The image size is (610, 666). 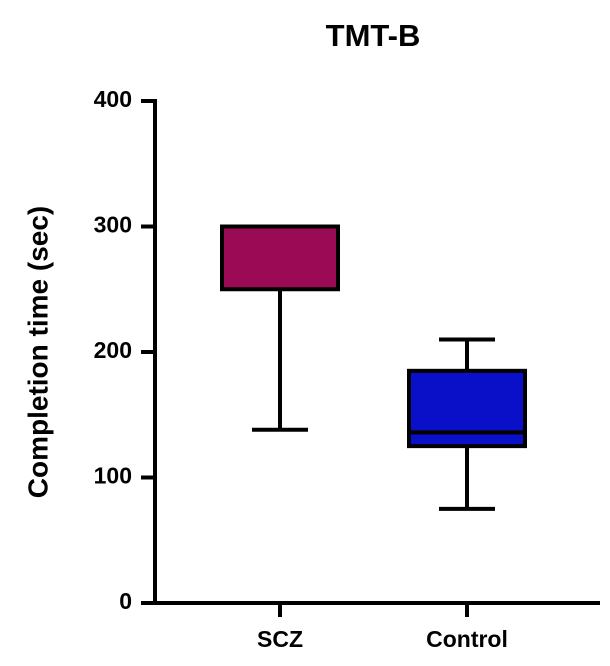 I want to click on y-tick-label: 100, so click(x=113, y=476).